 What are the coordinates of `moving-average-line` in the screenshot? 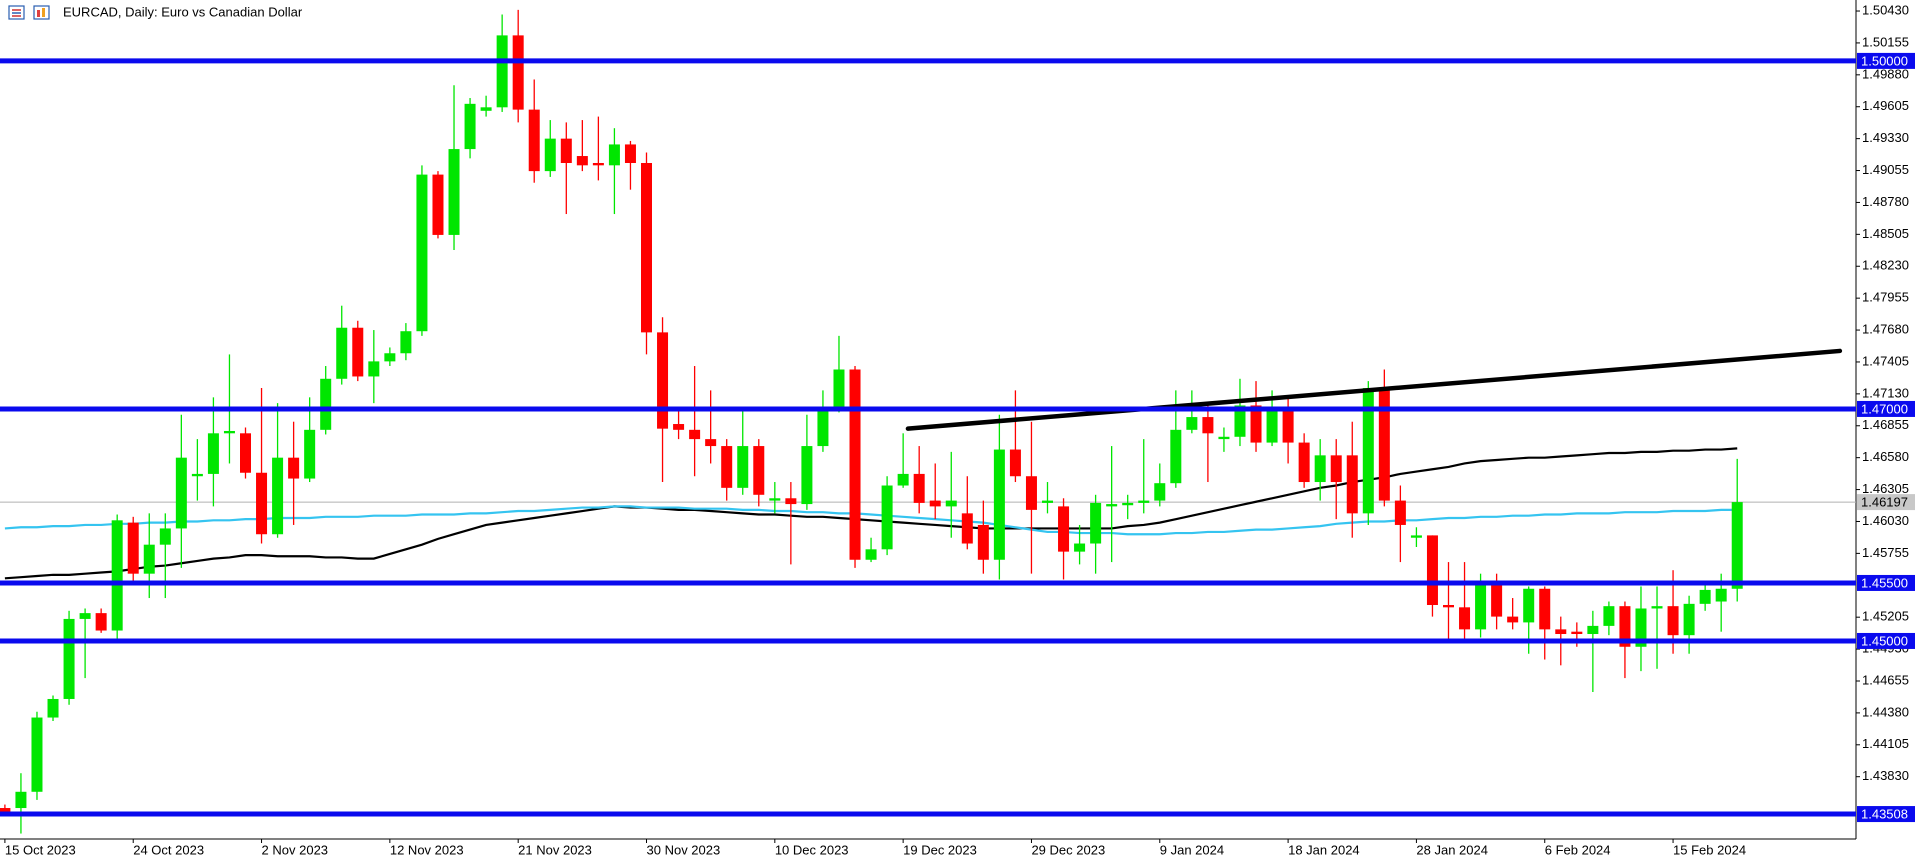 It's located at (871, 513).